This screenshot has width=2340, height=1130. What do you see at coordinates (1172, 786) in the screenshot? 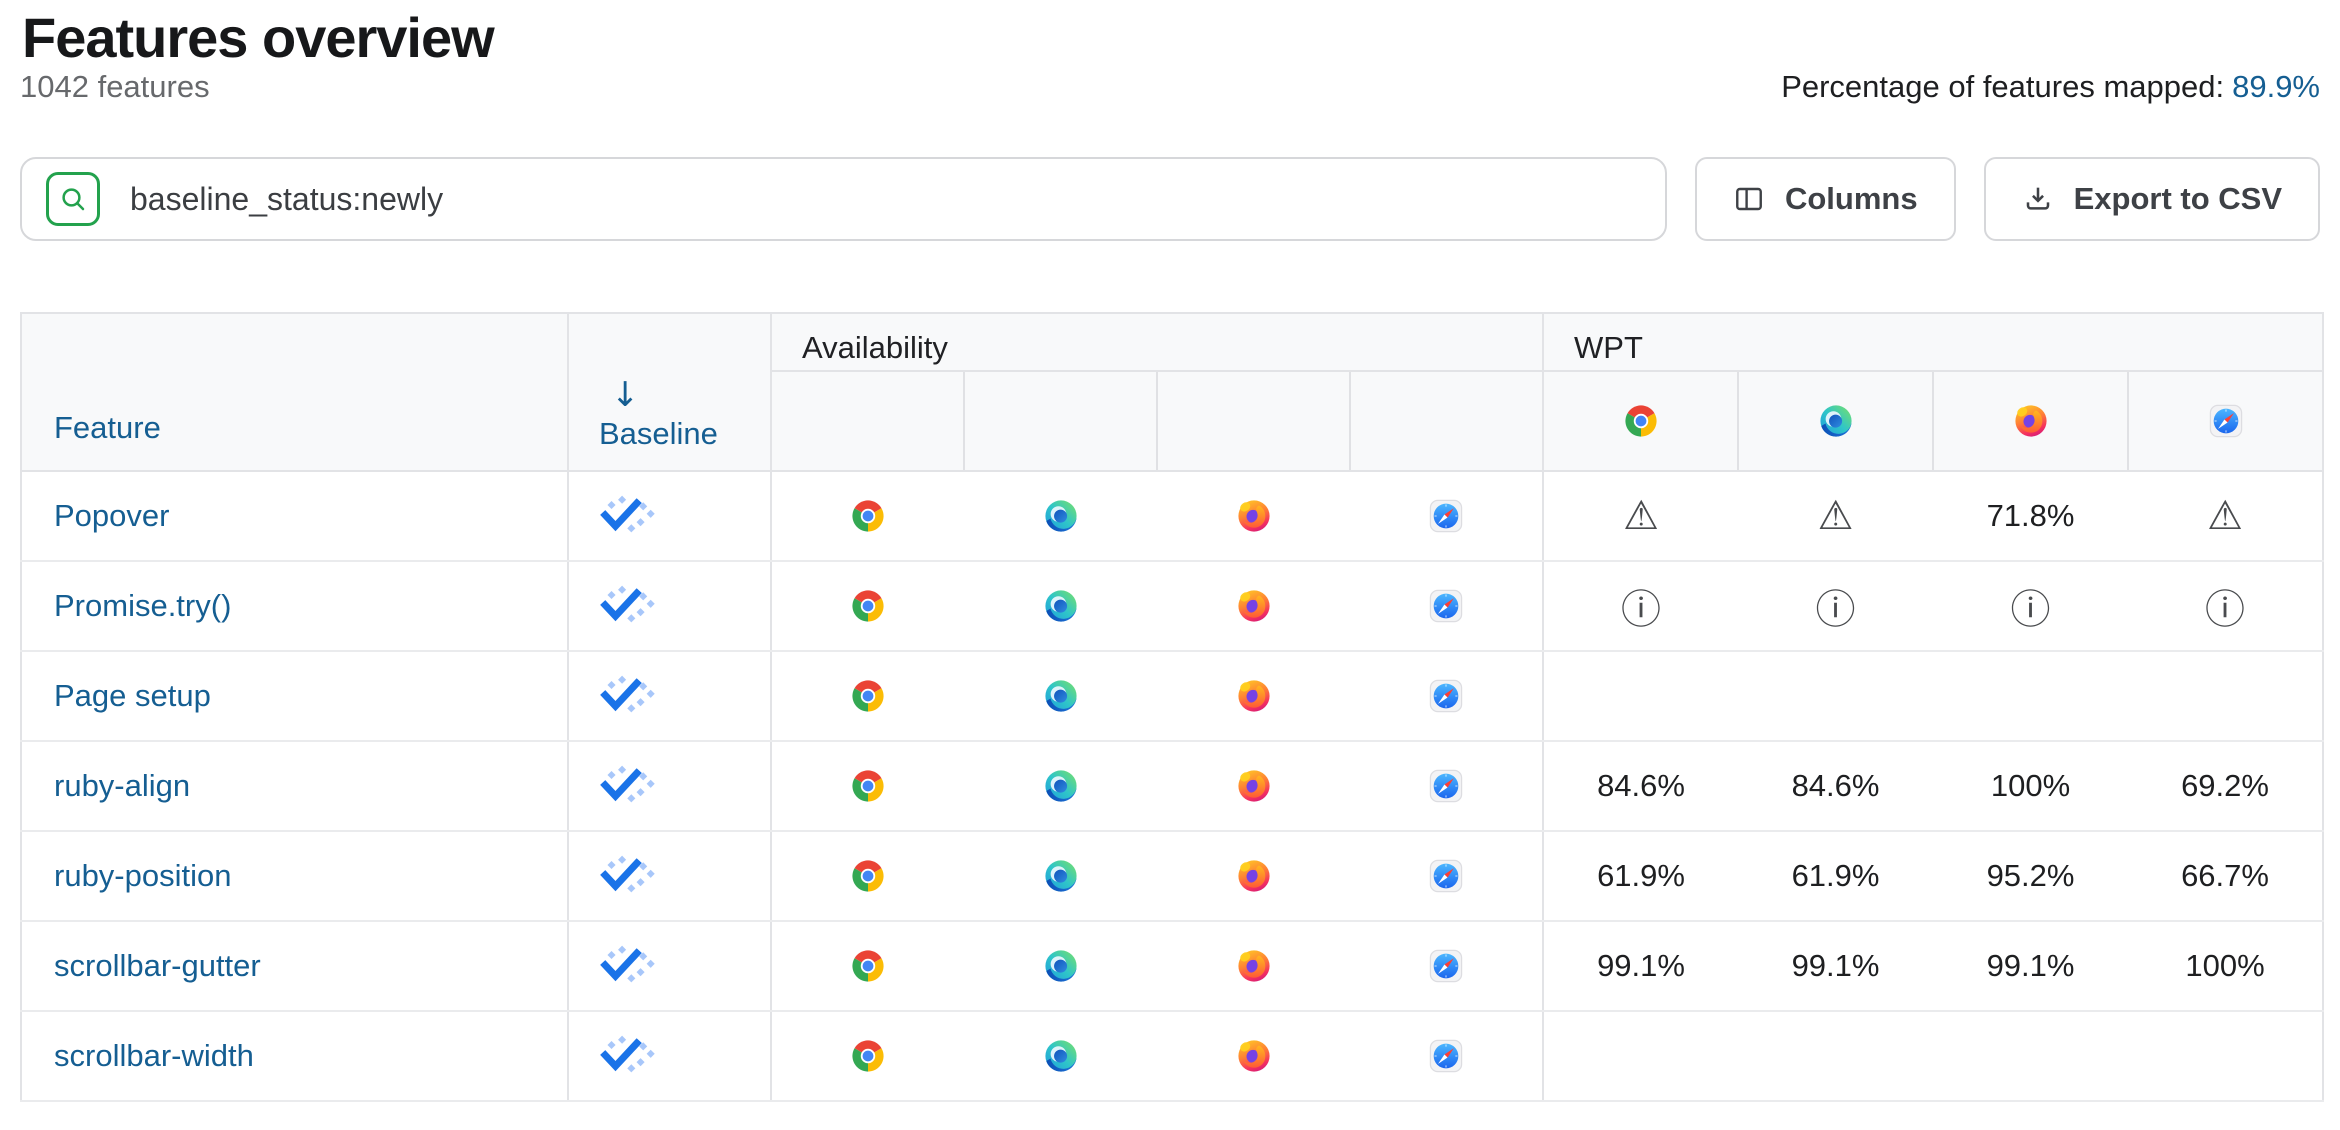
I see `table-row: ruby-align 84.6% 84.6% 100% 69.2%` at bounding box center [1172, 786].